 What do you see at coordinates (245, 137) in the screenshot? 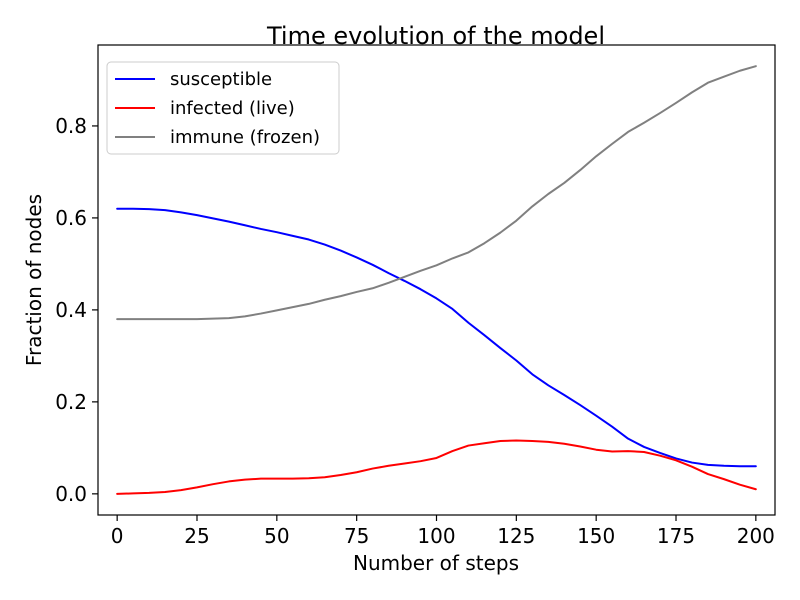
I see `legend-label: immune (frozen)` at bounding box center [245, 137].